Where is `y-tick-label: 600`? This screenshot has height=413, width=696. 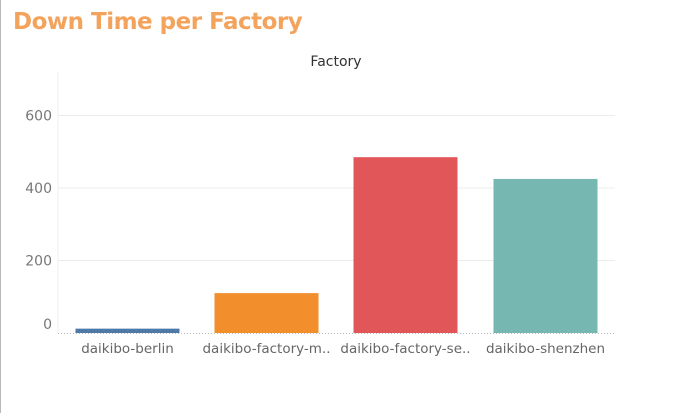 y-tick-label: 600 is located at coordinates (38, 117).